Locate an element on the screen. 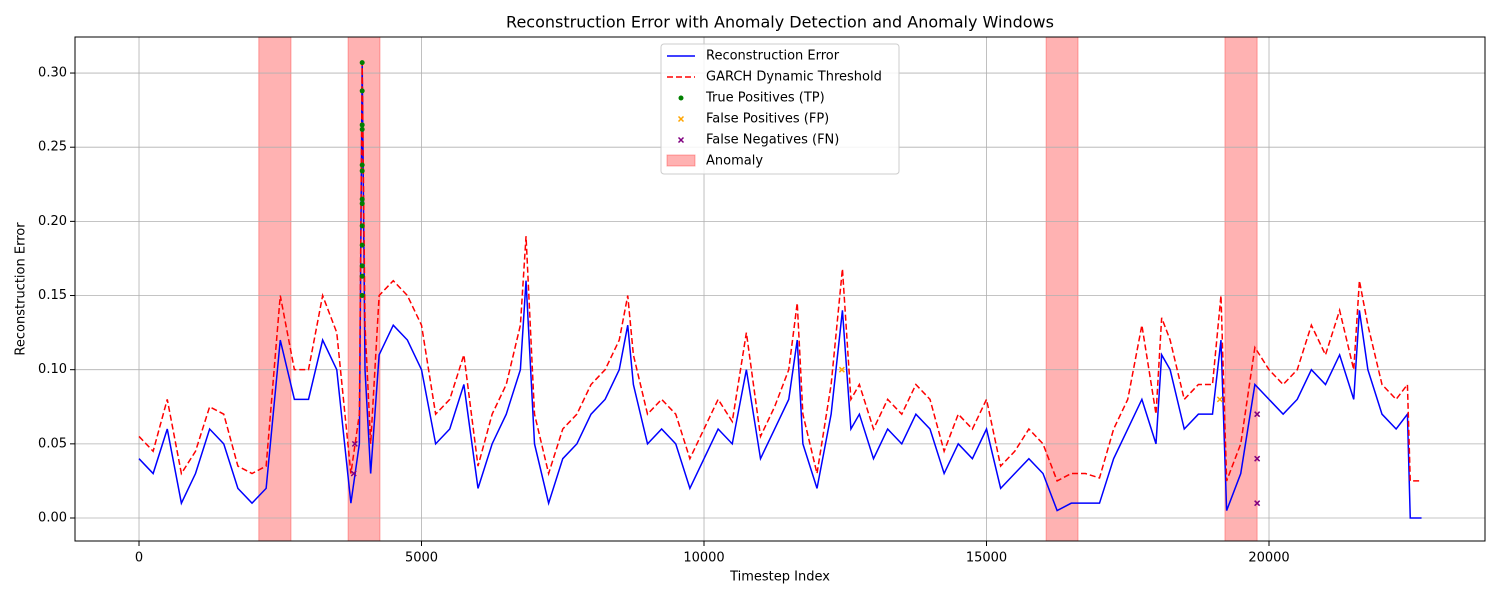 This screenshot has height=600, width=1500. legend-label: False Negatives (FN) is located at coordinates (772, 140).